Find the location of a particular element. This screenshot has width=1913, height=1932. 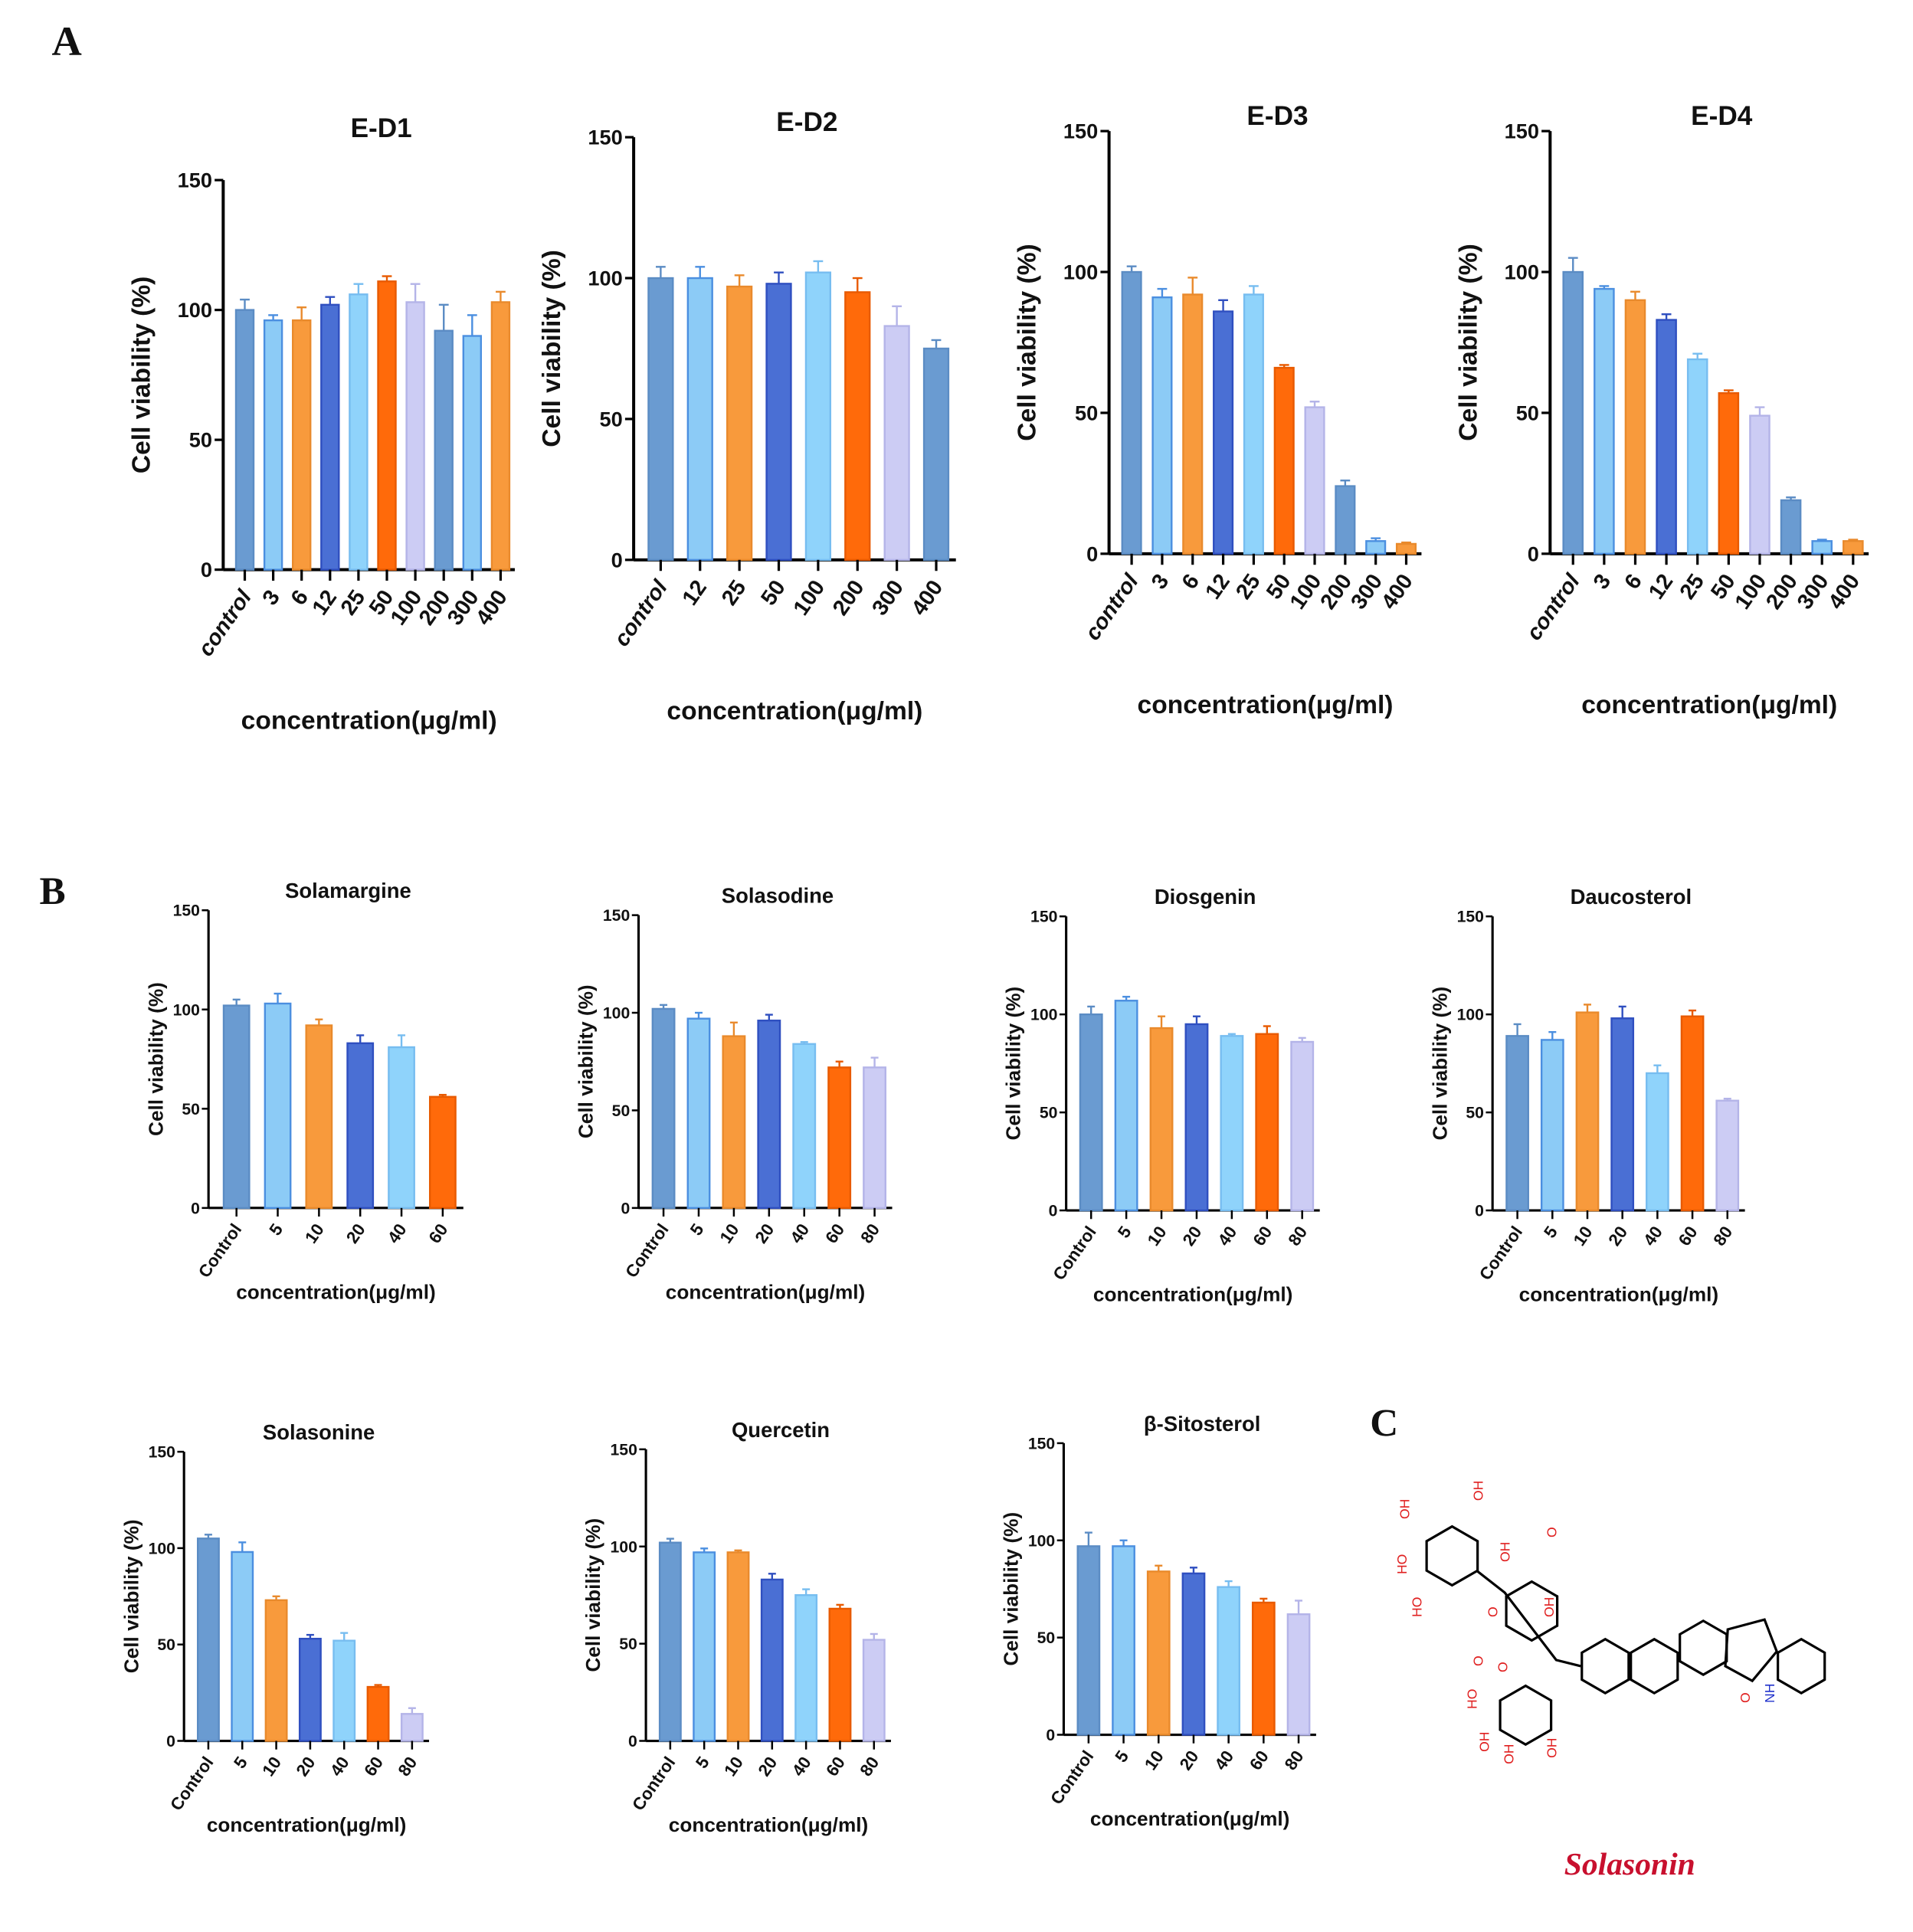

panel-label-a: A is located at coordinates (66, 41).